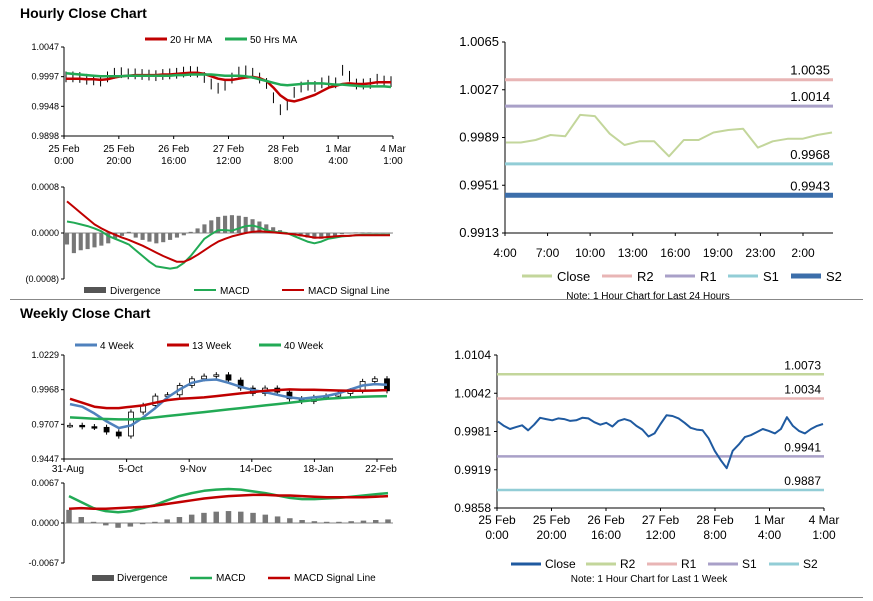 Image resolution: width=873 pixels, height=601 pixels. Describe the element at coordinates (135, 291) in the screenshot. I see `hm-legend-label: Divergence` at that location.